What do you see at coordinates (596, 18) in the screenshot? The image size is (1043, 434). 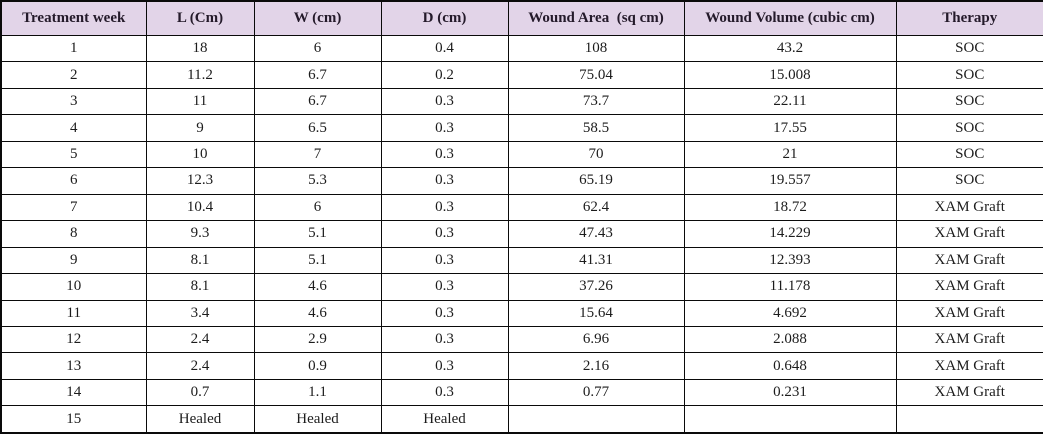 I see `column-header: Wound Area (sq cm)` at bounding box center [596, 18].